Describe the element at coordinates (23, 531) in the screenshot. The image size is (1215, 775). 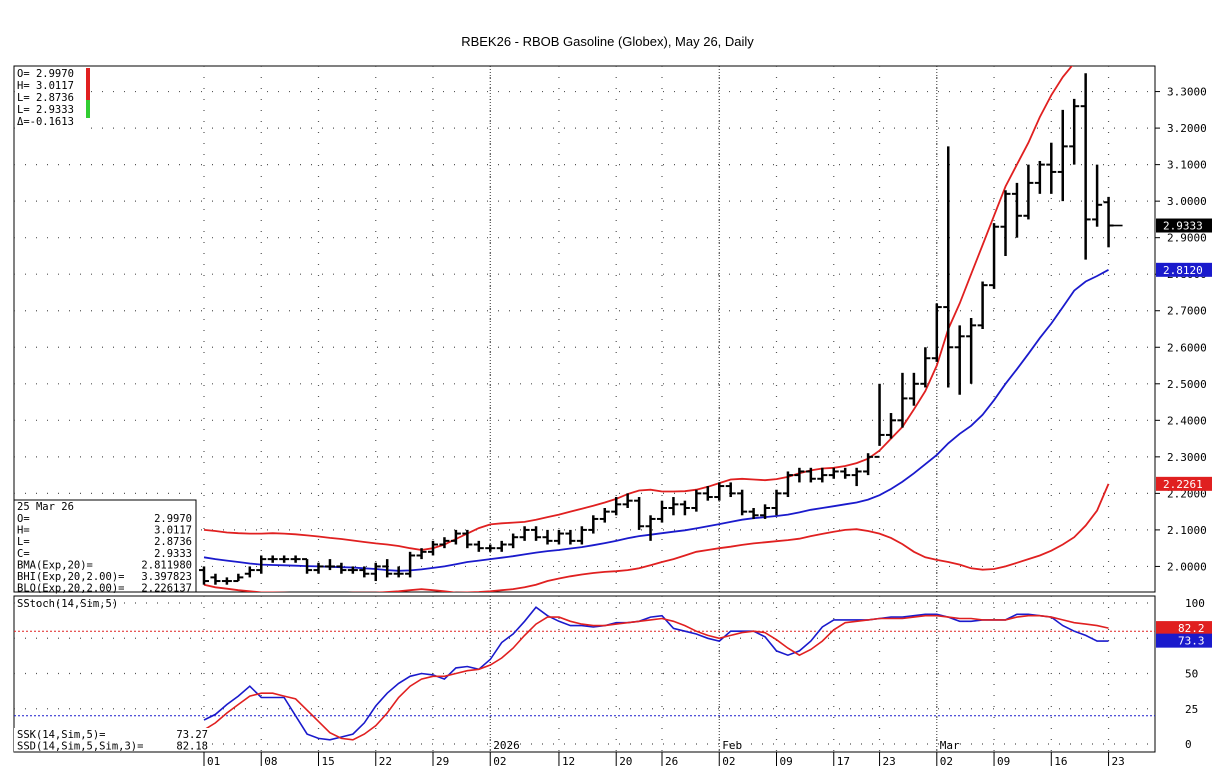
I see `info-label: H=` at that location.